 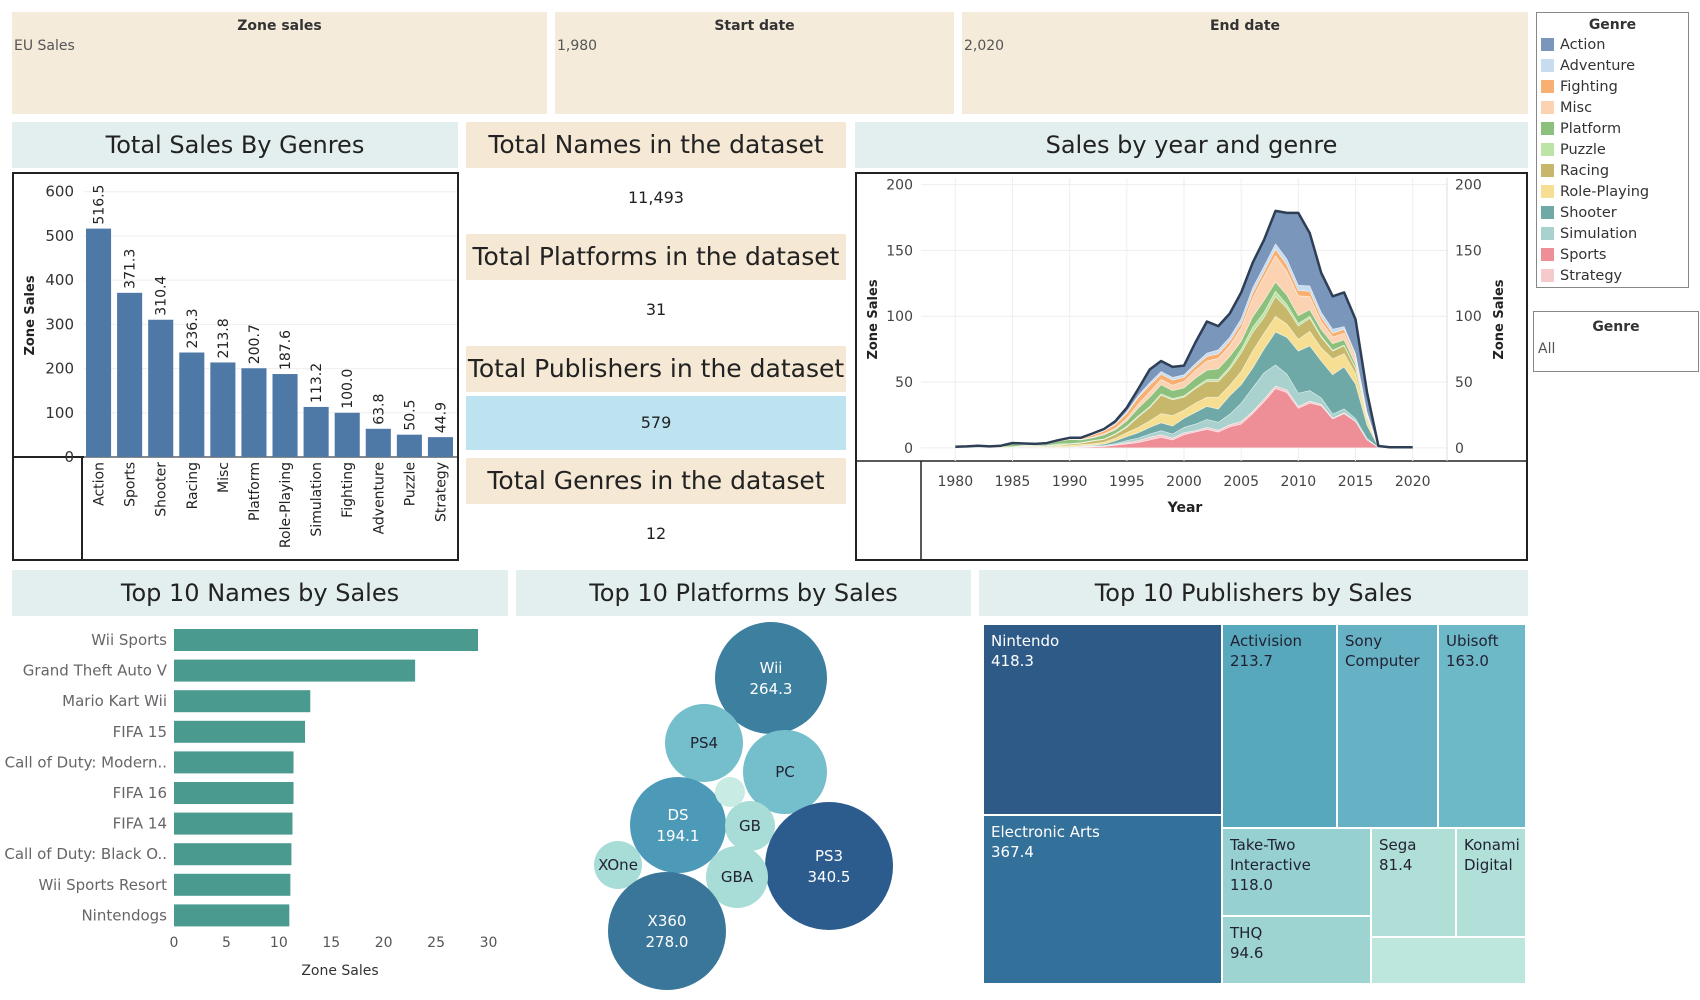 What do you see at coordinates (348, 490) in the screenshot?
I see `x-tick-label: Fighting` at bounding box center [348, 490].